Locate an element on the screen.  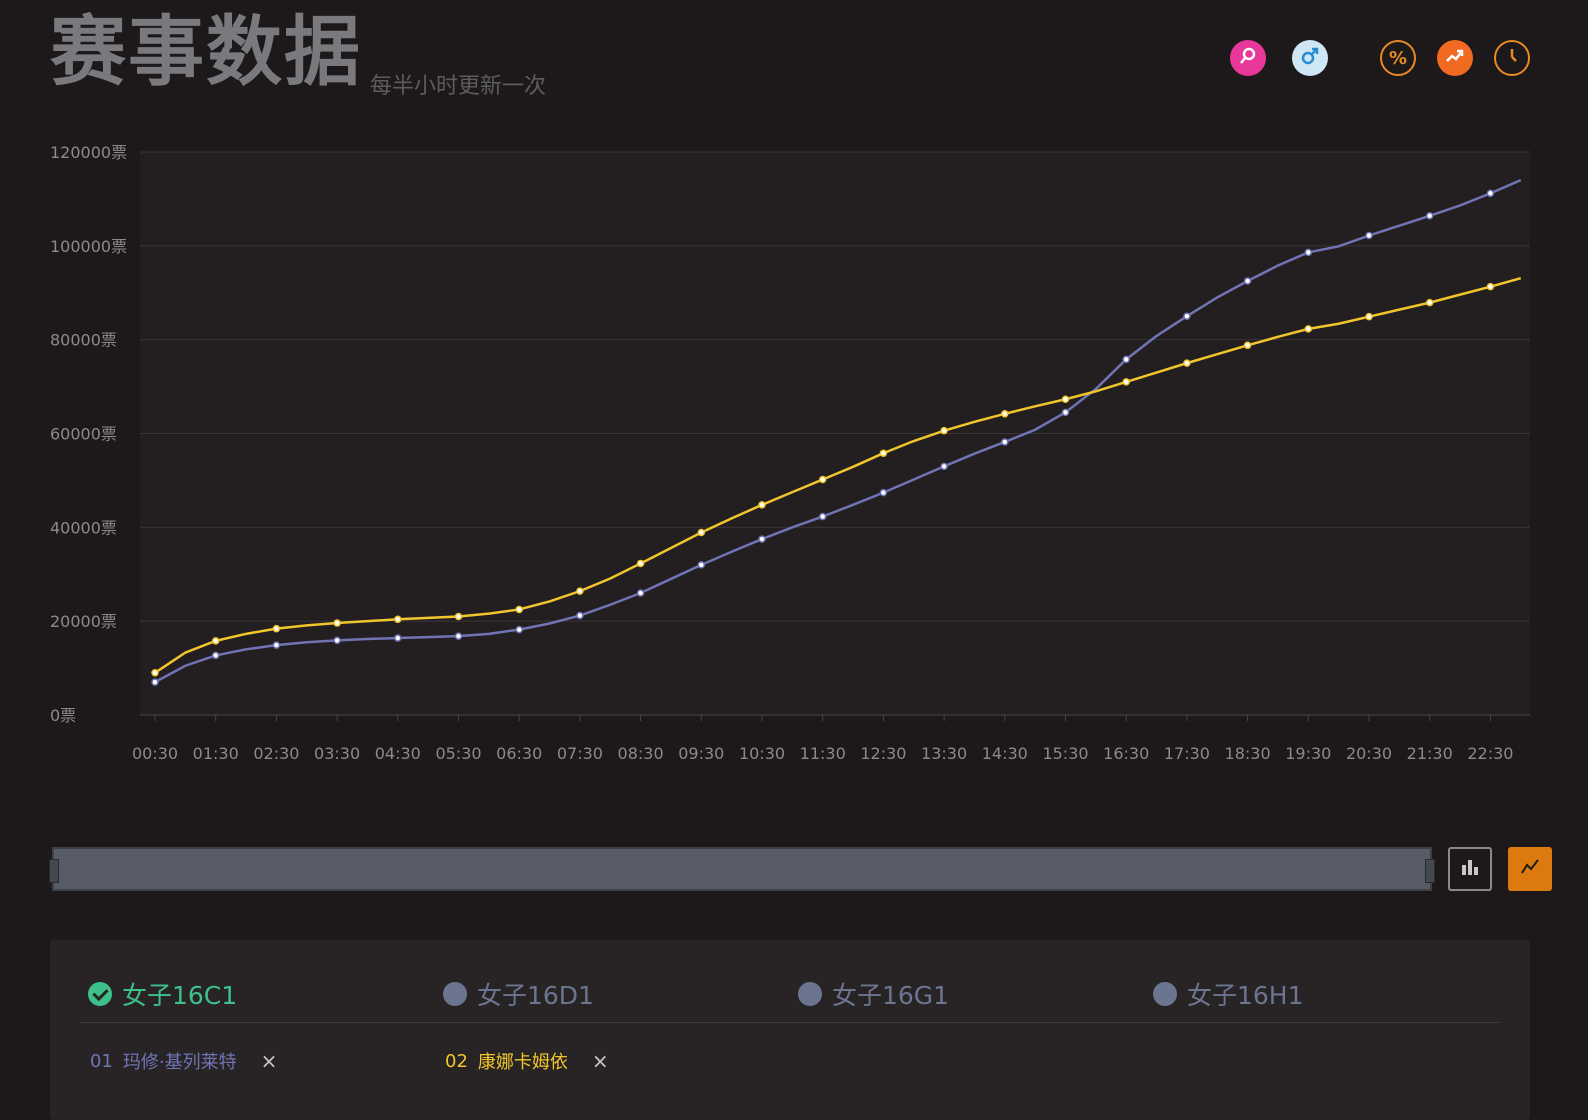
x-tick-label: 07:30 is located at coordinates (580, 753).